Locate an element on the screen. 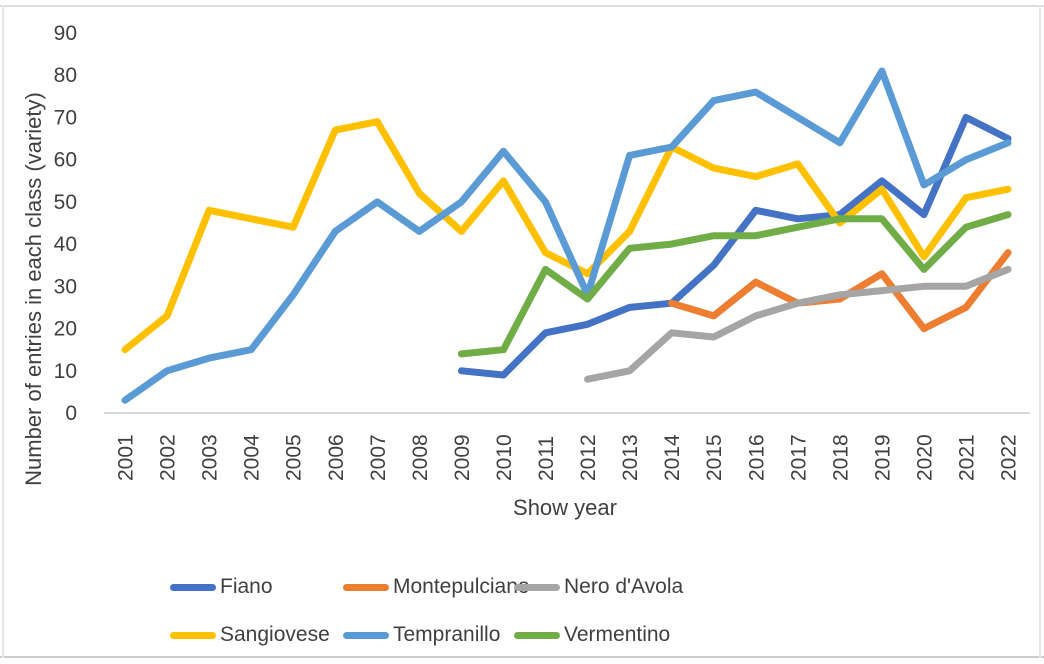 The width and height of the screenshot is (1044, 664). legend-swatch-fiano is located at coordinates (193, 587).